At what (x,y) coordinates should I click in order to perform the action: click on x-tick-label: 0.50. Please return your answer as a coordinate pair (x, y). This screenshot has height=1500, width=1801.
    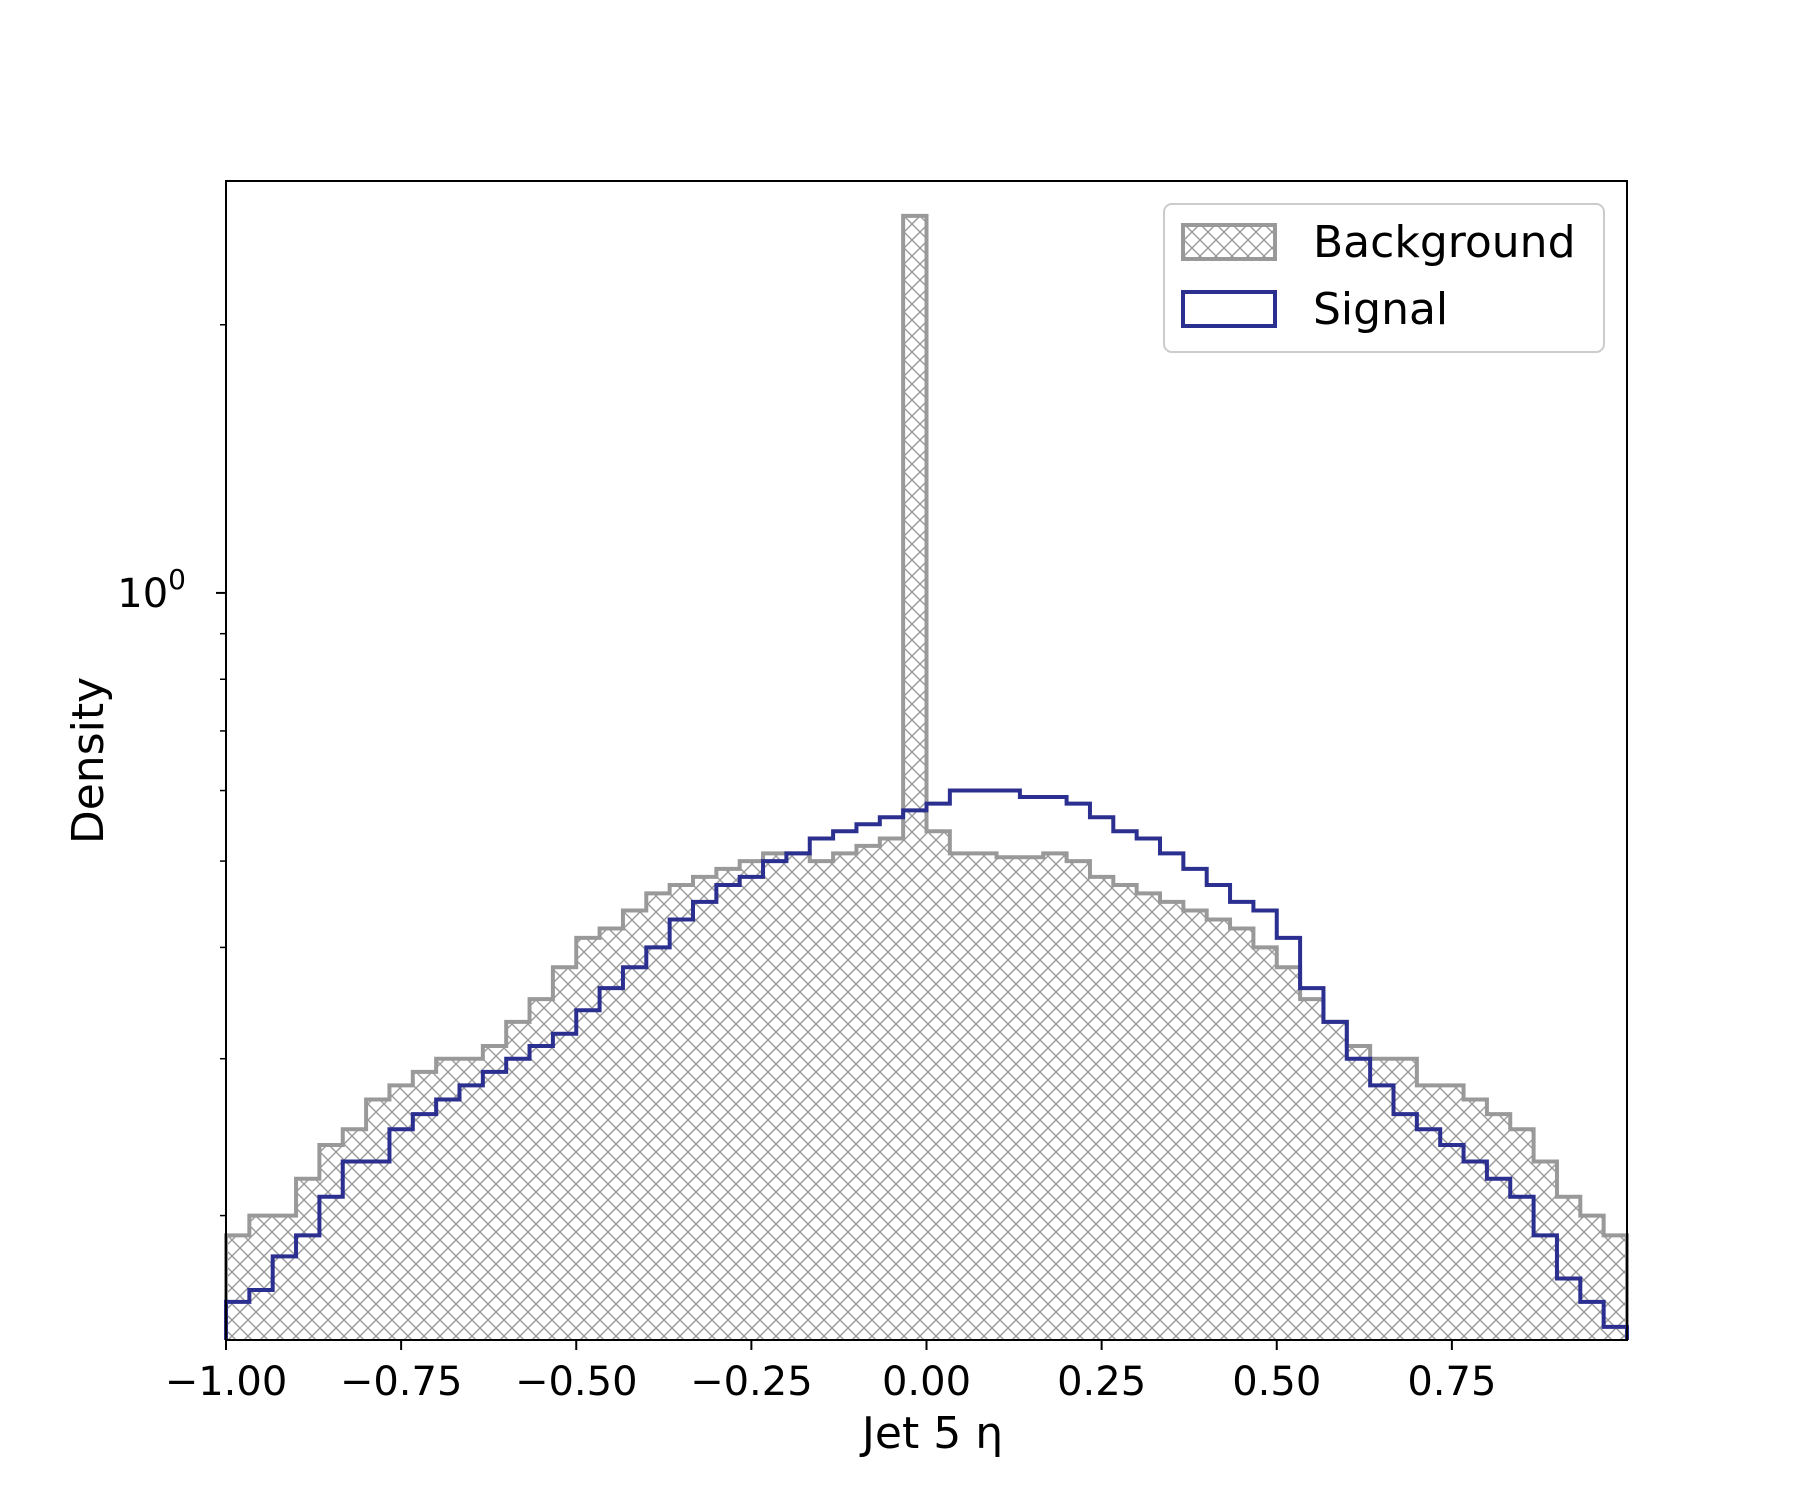
    Looking at the image, I should click on (1276, 1382).